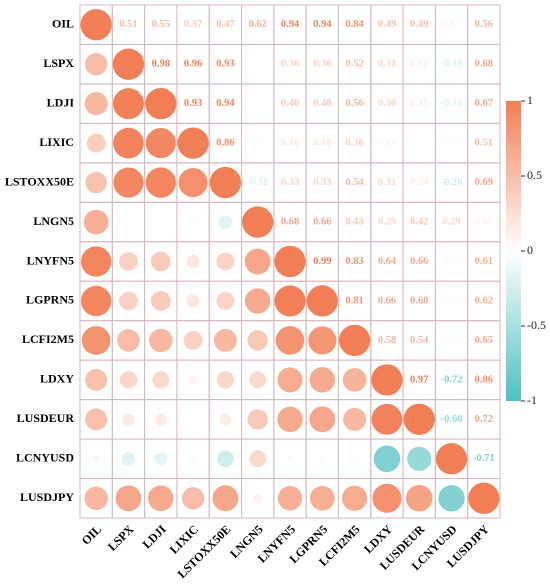 This screenshot has width=550, height=586. I want to click on corr-label: -0.18, so click(258, 182).